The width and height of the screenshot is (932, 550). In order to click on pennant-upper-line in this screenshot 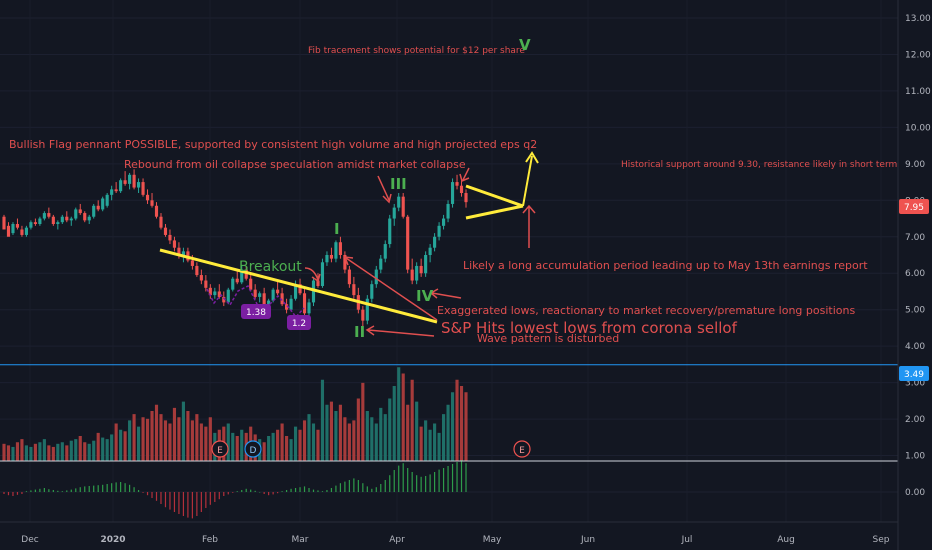, I will do `click(494, 196)`.